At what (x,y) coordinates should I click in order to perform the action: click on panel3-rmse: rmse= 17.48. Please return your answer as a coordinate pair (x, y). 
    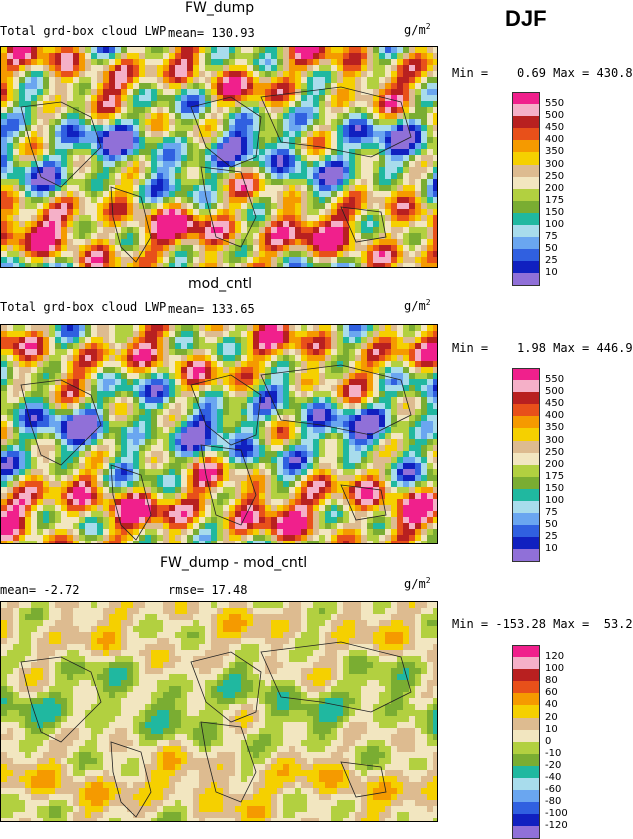
    Looking at the image, I should click on (208, 590).